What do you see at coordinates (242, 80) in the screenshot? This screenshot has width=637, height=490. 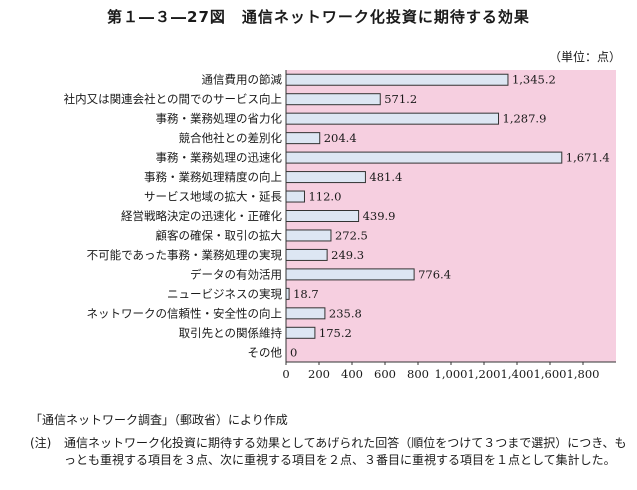 I see `category-label: 通信費用の節減` at bounding box center [242, 80].